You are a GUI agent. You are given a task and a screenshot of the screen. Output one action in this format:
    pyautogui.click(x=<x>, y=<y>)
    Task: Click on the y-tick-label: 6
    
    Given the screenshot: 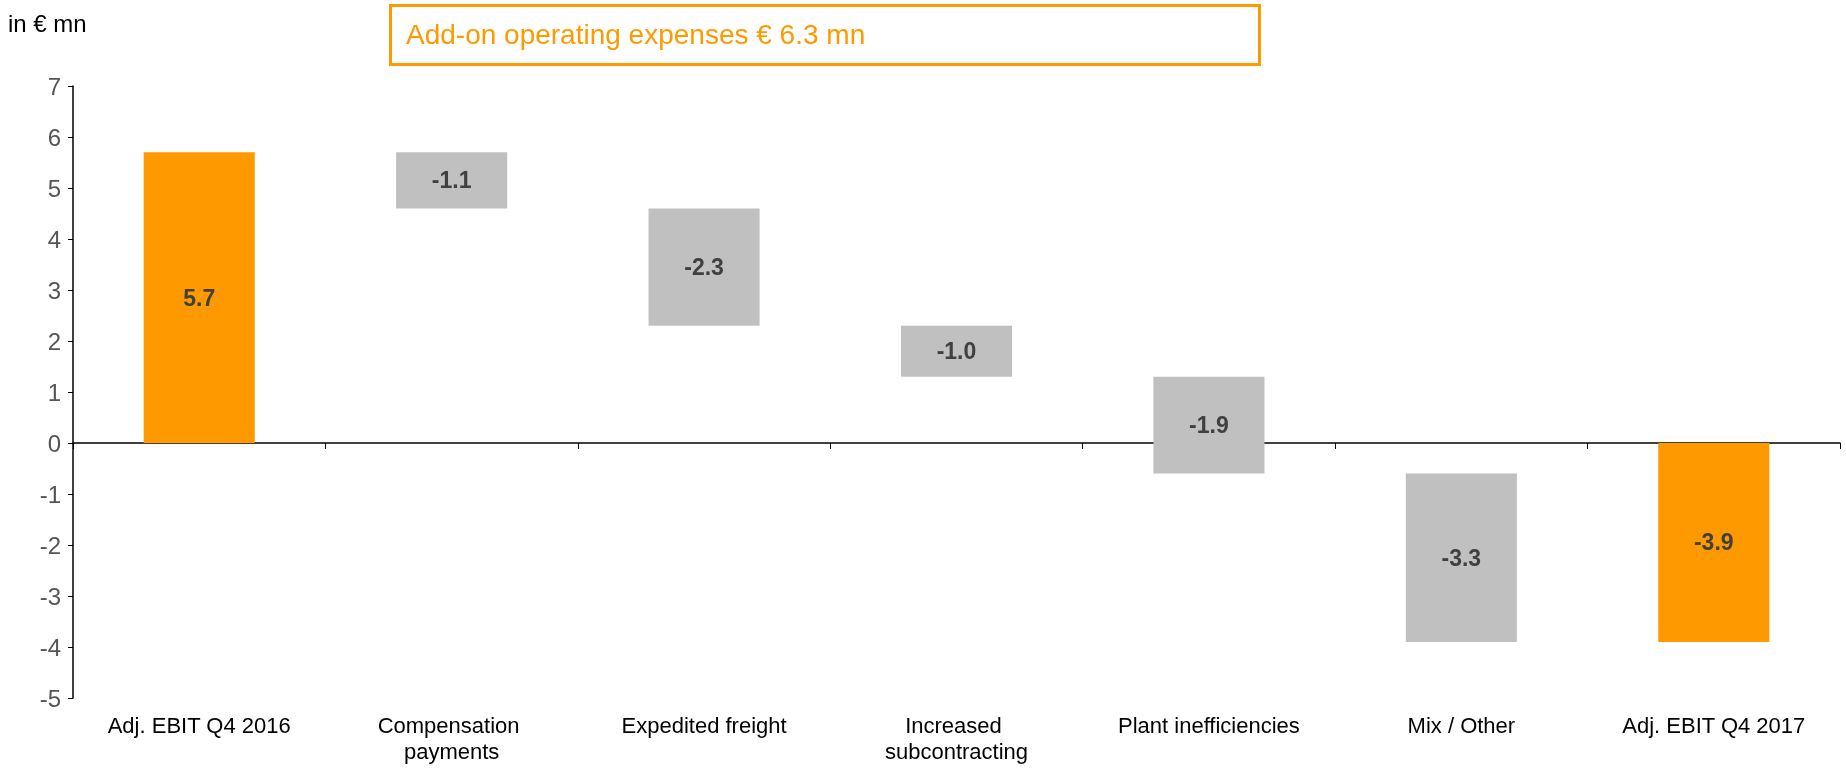 What is the action you would take?
    pyautogui.click(x=54, y=137)
    